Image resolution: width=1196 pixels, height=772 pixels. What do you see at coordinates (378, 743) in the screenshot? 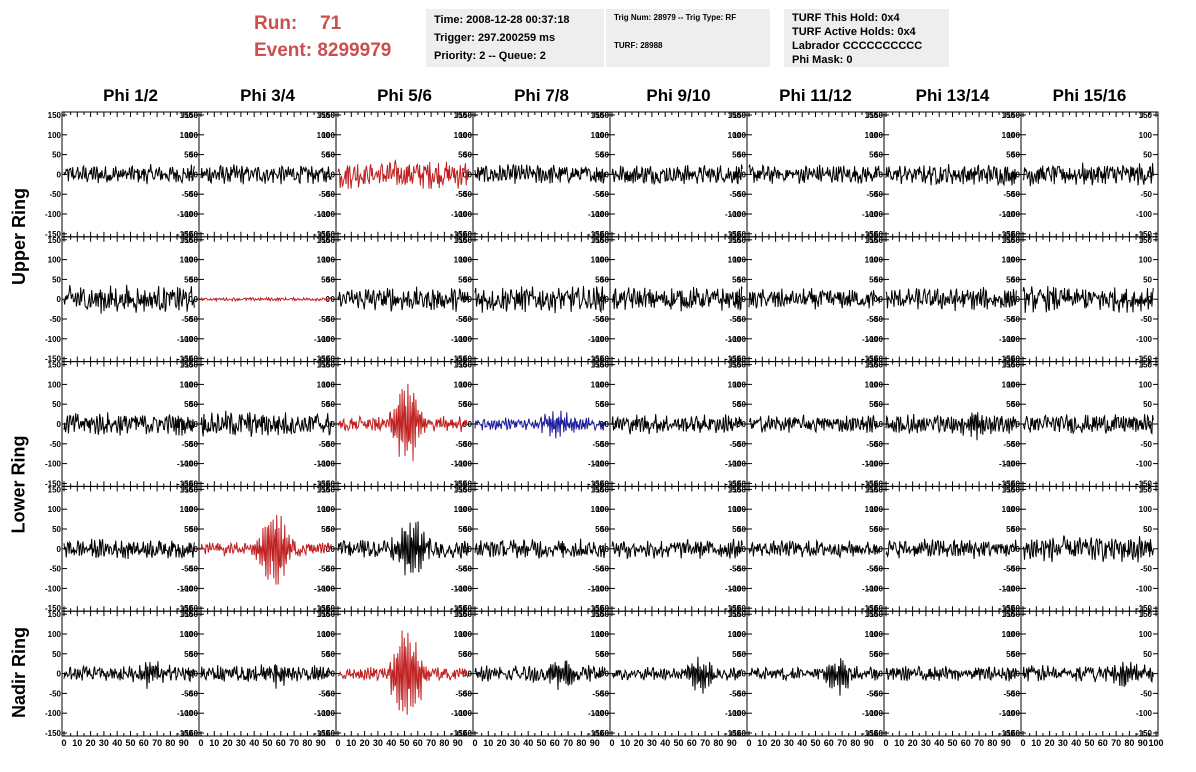
I see `x-tick-label: 30` at bounding box center [378, 743].